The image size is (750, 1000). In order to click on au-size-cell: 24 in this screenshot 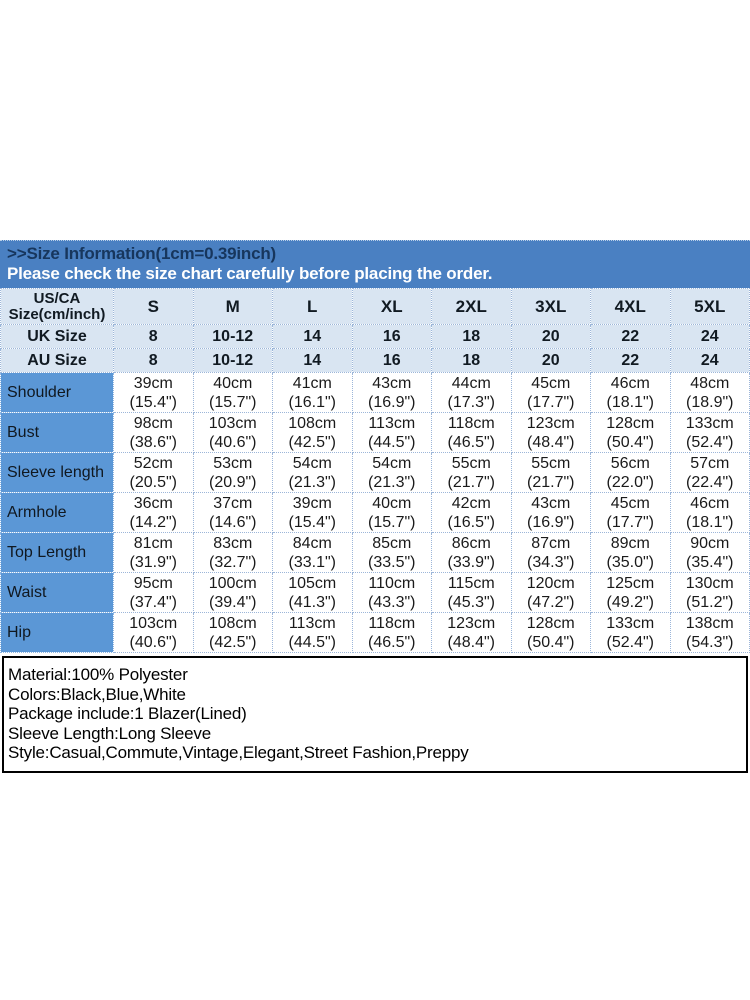, I will do `click(709, 360)`.